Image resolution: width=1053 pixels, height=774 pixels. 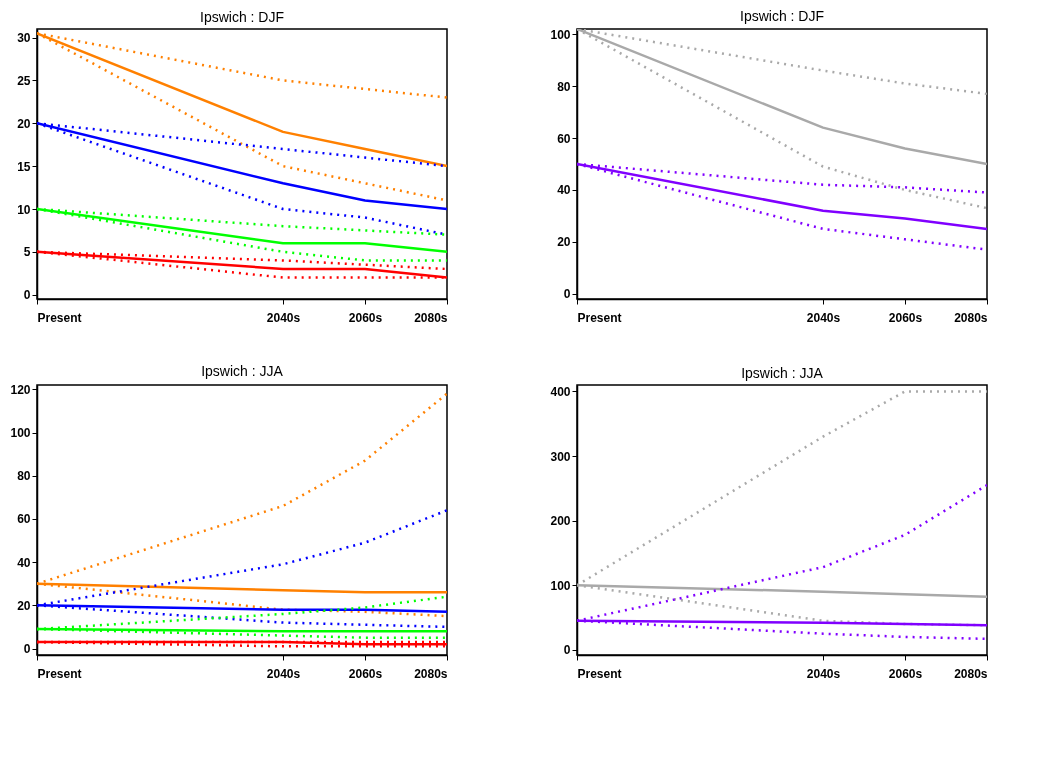 What do you see at coordinates (560, 391) in the screenshot?
I see `y-tick-label: 400` at bounding box center [560, 391].